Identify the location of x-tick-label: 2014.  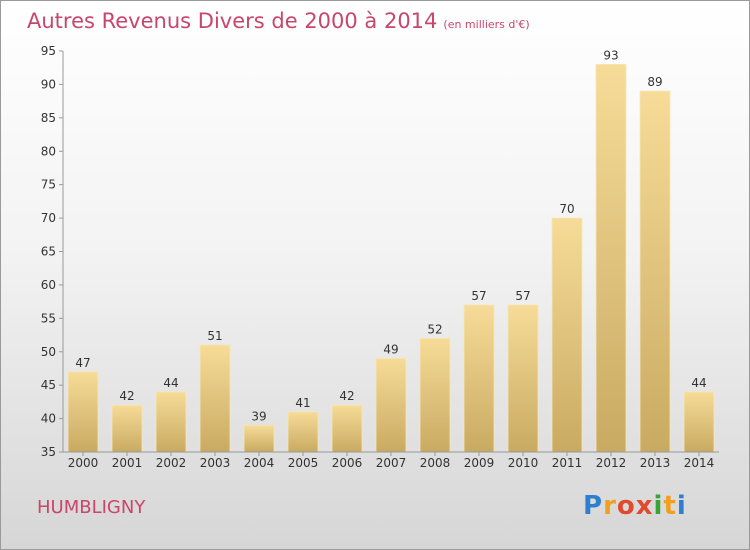
(699, 463).